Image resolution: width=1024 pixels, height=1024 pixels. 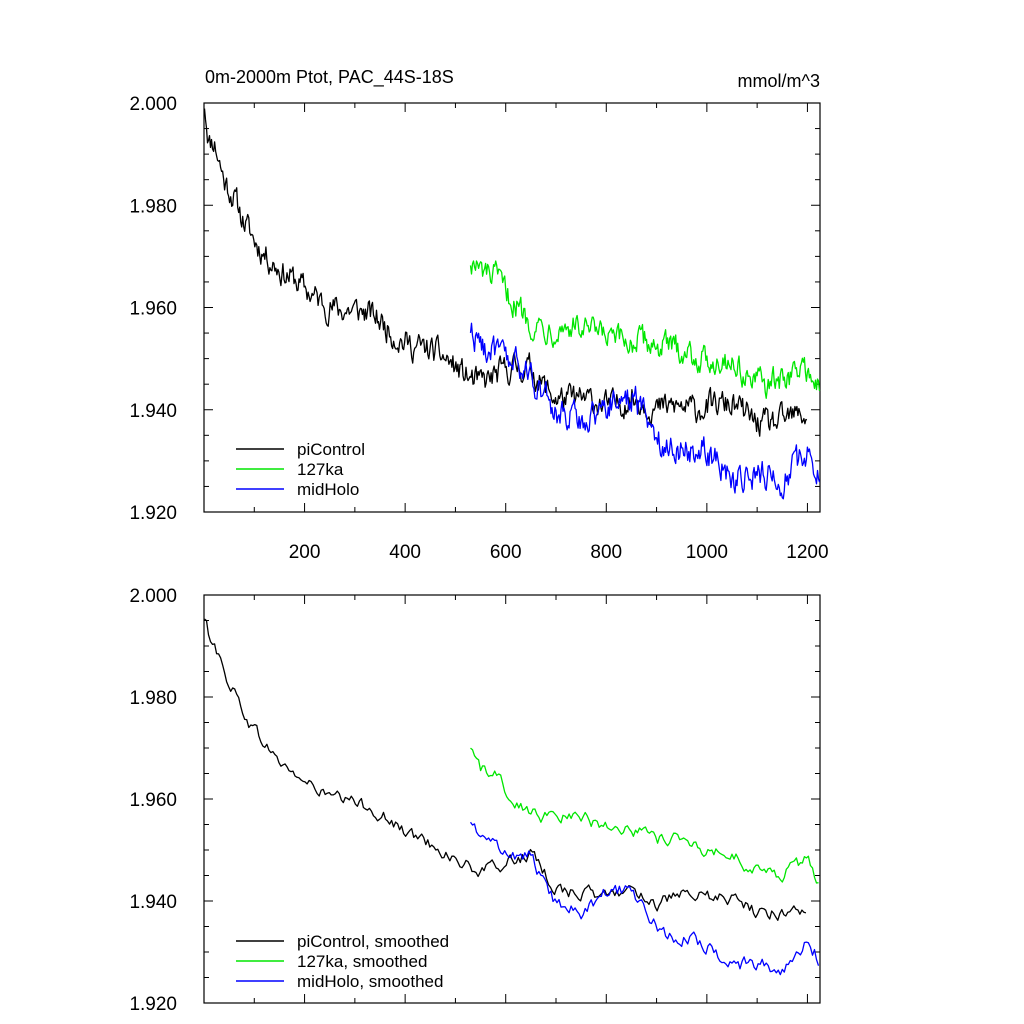 What do you see at coordinates (328, 489) in the screenshot?
I see `legend-label: midHolo` at bounding box center [328, 489].